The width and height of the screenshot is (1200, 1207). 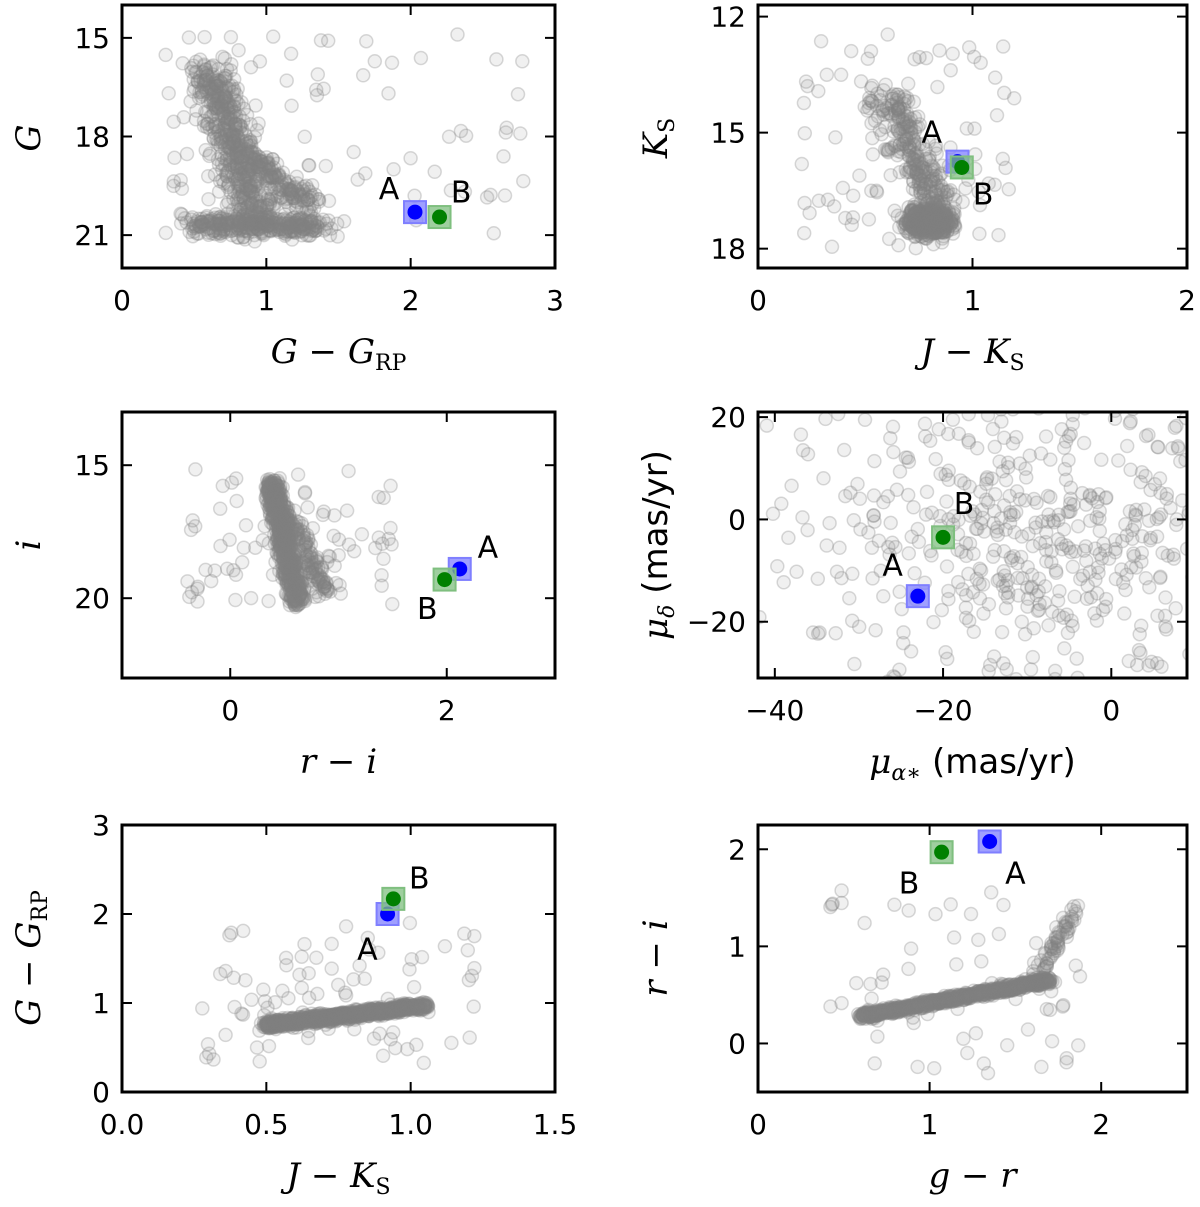 I want to click on x-axis-label-text: G − GRP, so click(x=339, y=354).